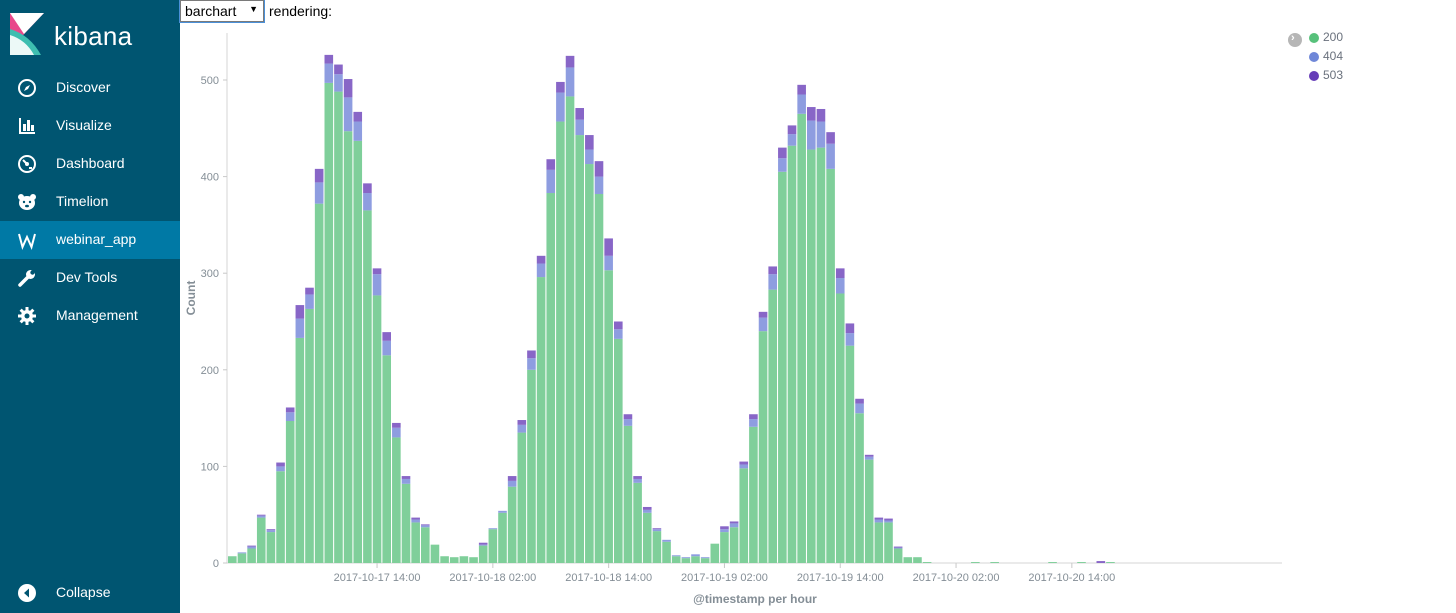 The width and height of the screenshot is (1456, 613). Describe the element at coordinates (90, 240) in the screenshot. I see `sidebar-item-webinar-app: webinar_app` at that location.